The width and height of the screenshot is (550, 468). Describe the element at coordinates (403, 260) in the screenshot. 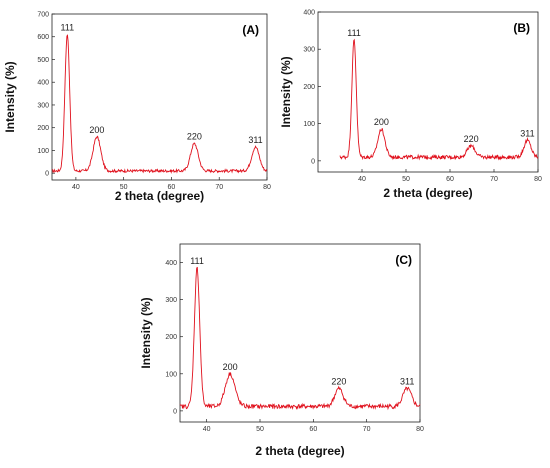

I see `panel-label: (C)` at that location.